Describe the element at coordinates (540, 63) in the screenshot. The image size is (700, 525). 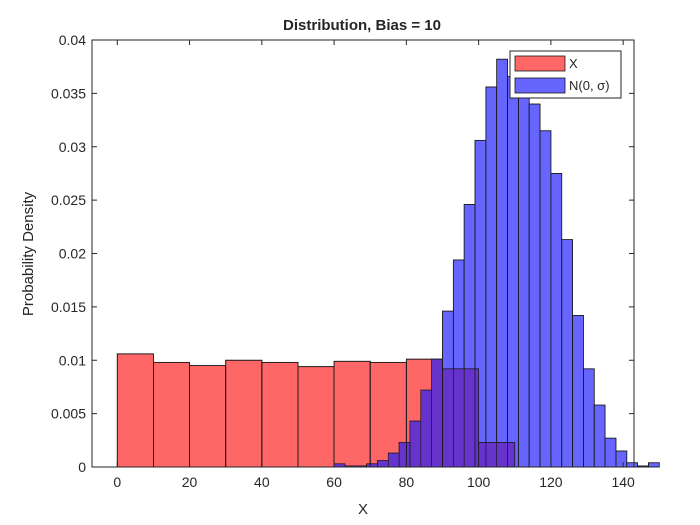
I see `legend-swatch-x` at that location.